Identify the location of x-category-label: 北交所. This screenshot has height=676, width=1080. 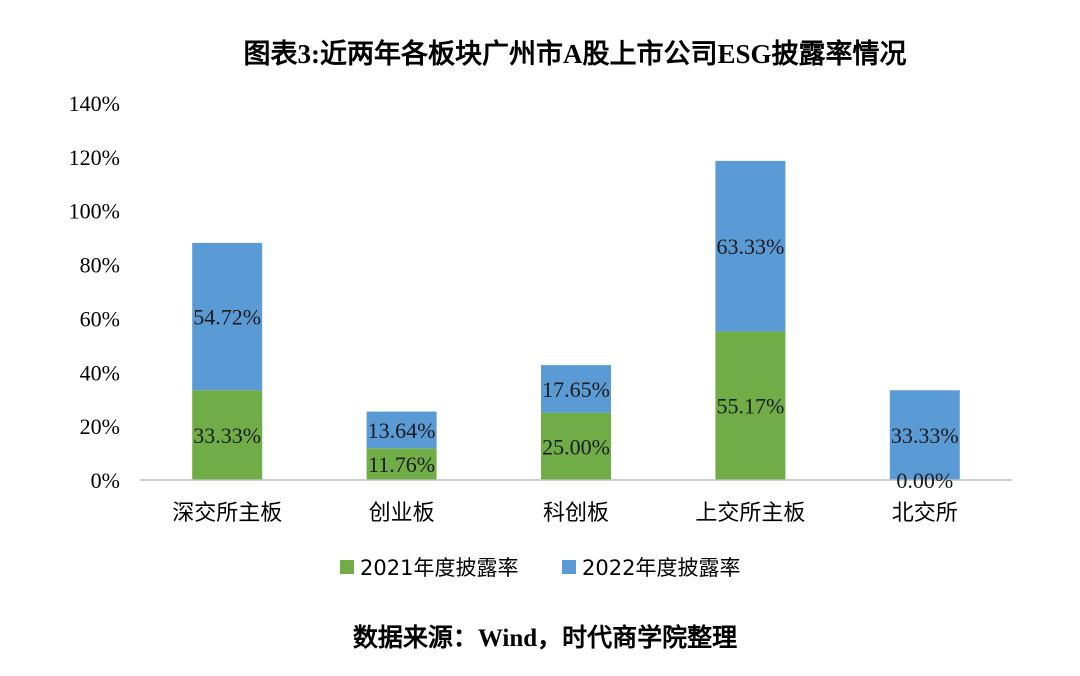
(925, 513).